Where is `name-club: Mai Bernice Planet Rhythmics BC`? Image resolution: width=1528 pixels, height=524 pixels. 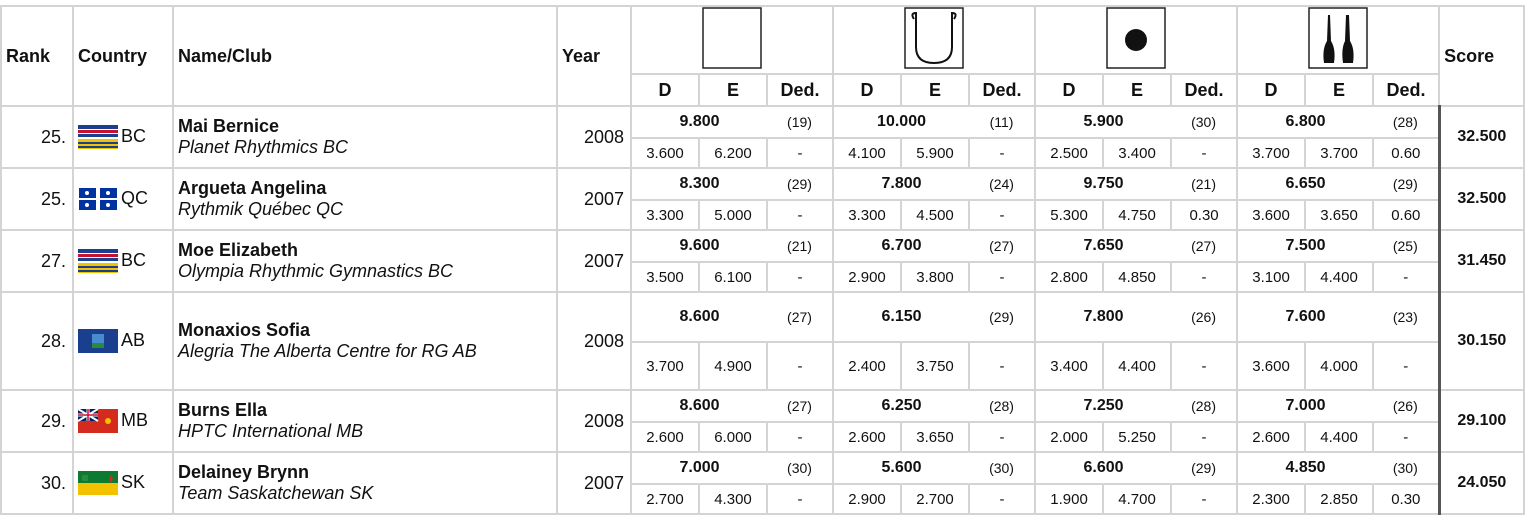 name-club: Mai Bernice Planet Rhythmics BC is located at coordinates (365, 137).